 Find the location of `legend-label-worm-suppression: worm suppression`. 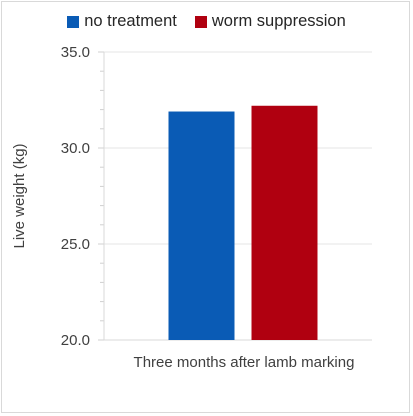

legend-label-worm-suppression: worm suppression is located at coordinates (278, 21).